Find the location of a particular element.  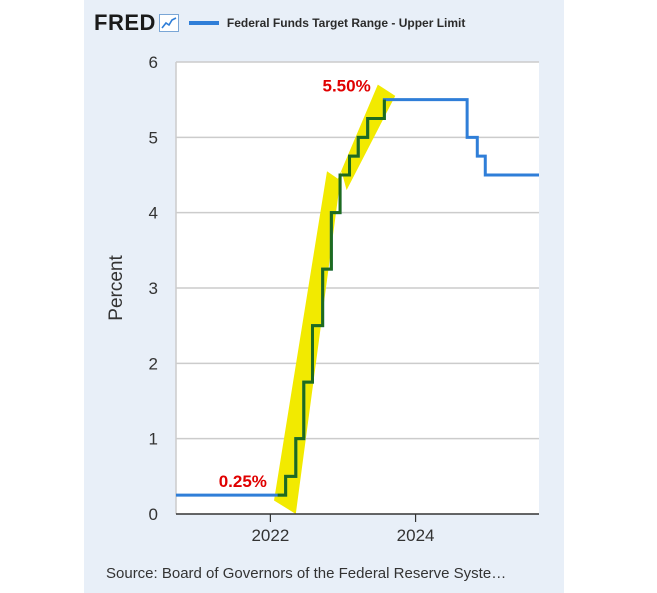

y-tick-label: 5 is located at coordinates (153, 137).